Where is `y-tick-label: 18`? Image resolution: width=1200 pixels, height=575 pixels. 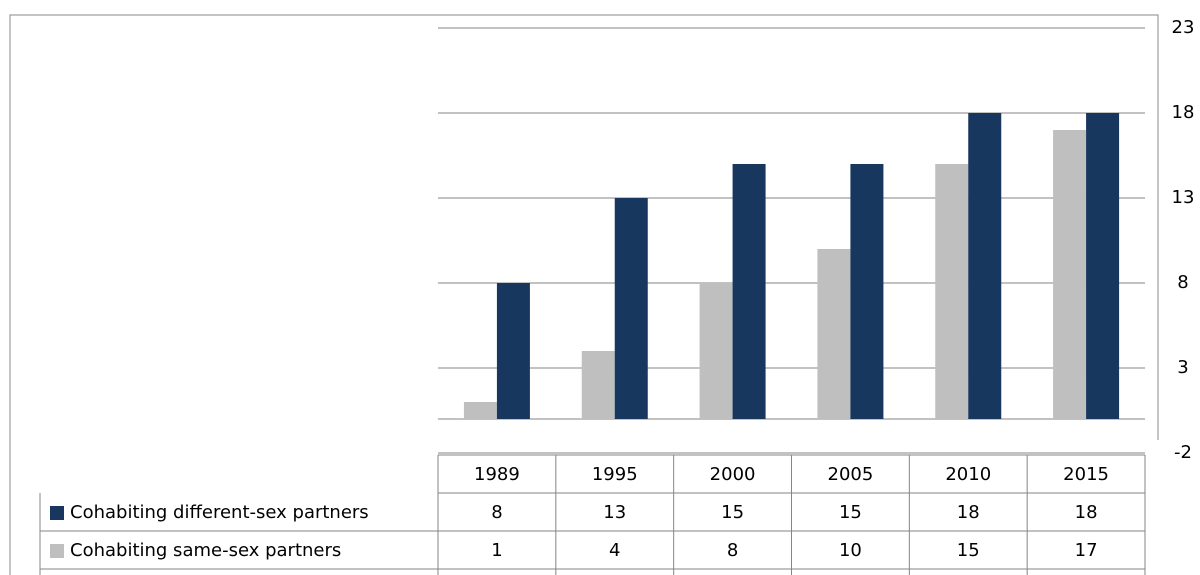 y-tick-label: 18 is located at coordinates (1183, 112).